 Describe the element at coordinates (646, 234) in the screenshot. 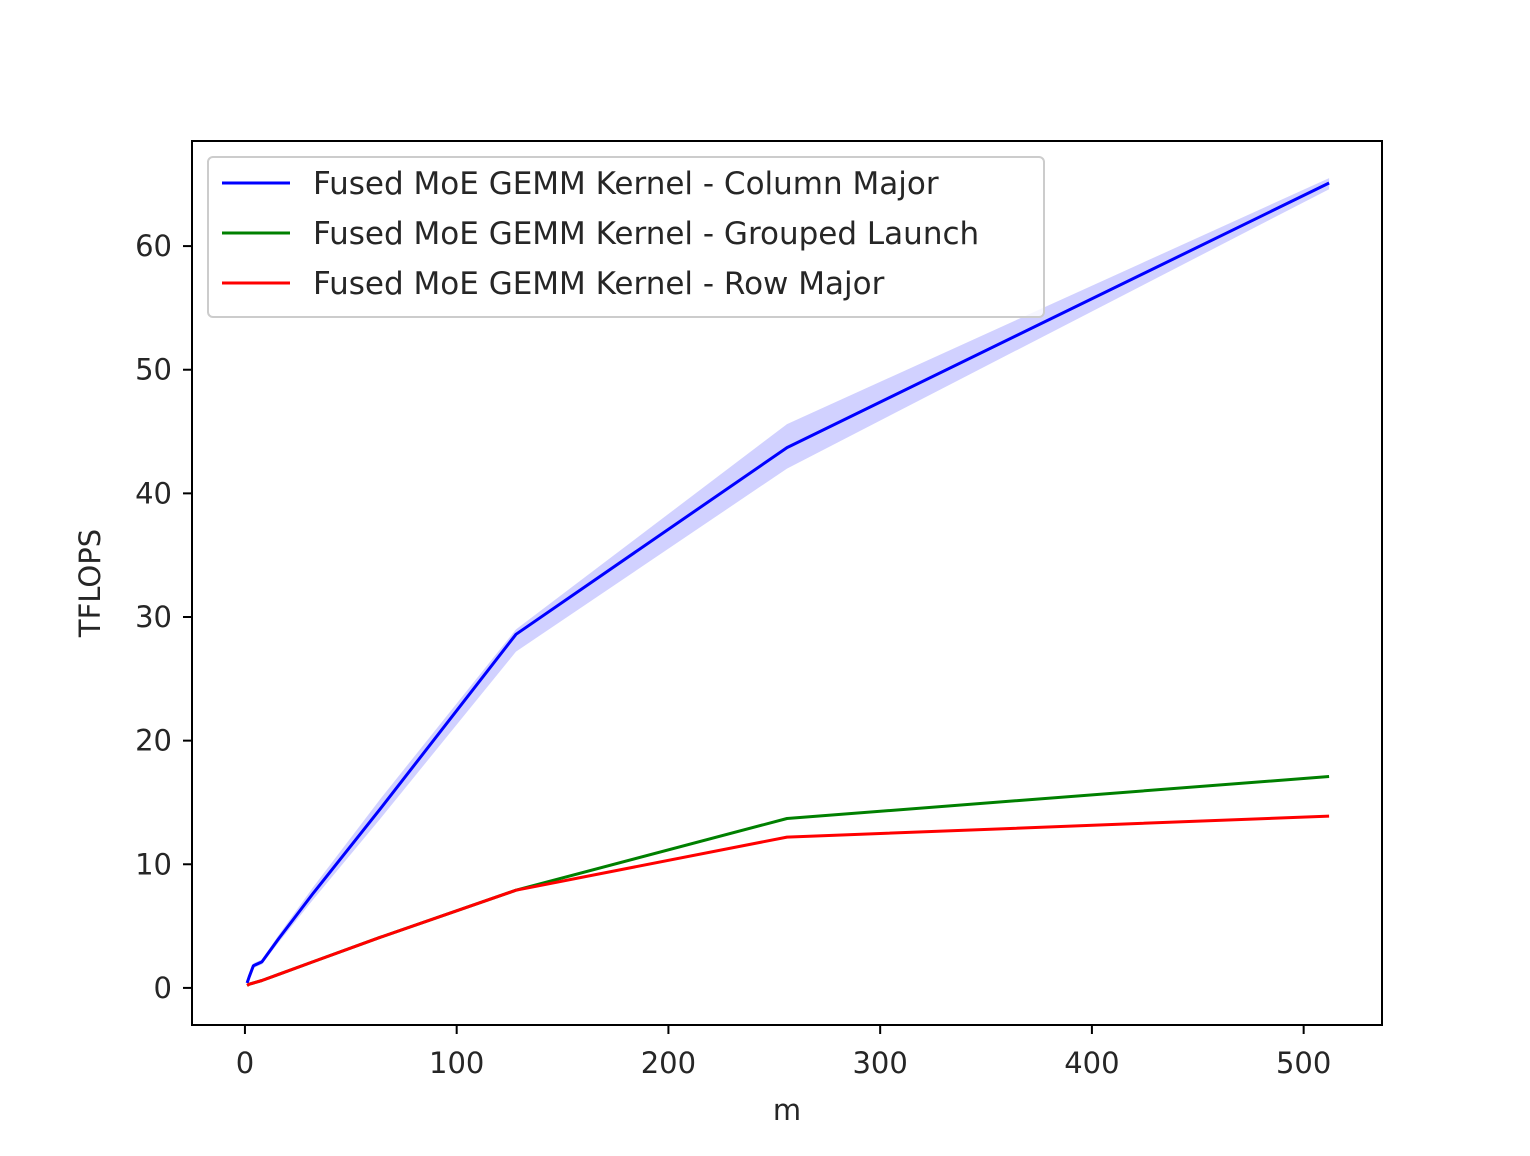

I see `legend-label-1: Fused MoE GEMM Kernel - Grouped Launch` at that location.